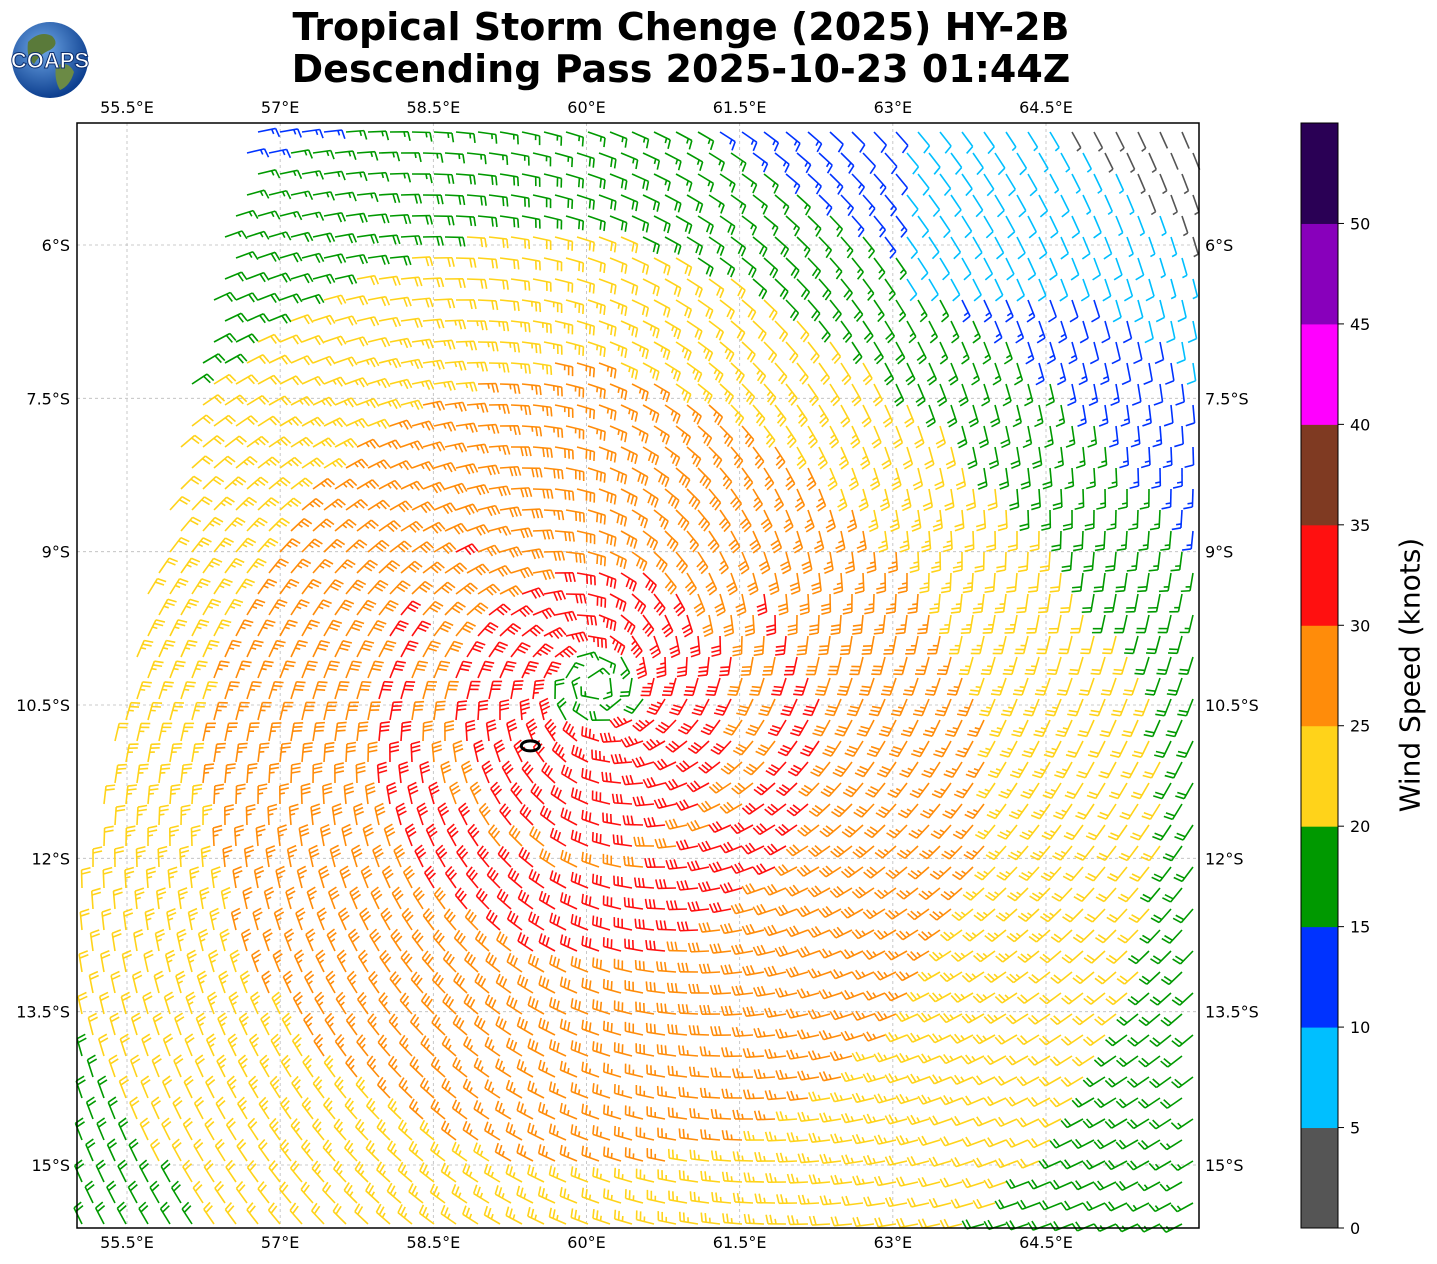 This screenshot has width=1437, height=1264. Describe the element at coordinates (1319, 1178) in the screenshot. I see `colorbar-bin` at that location.